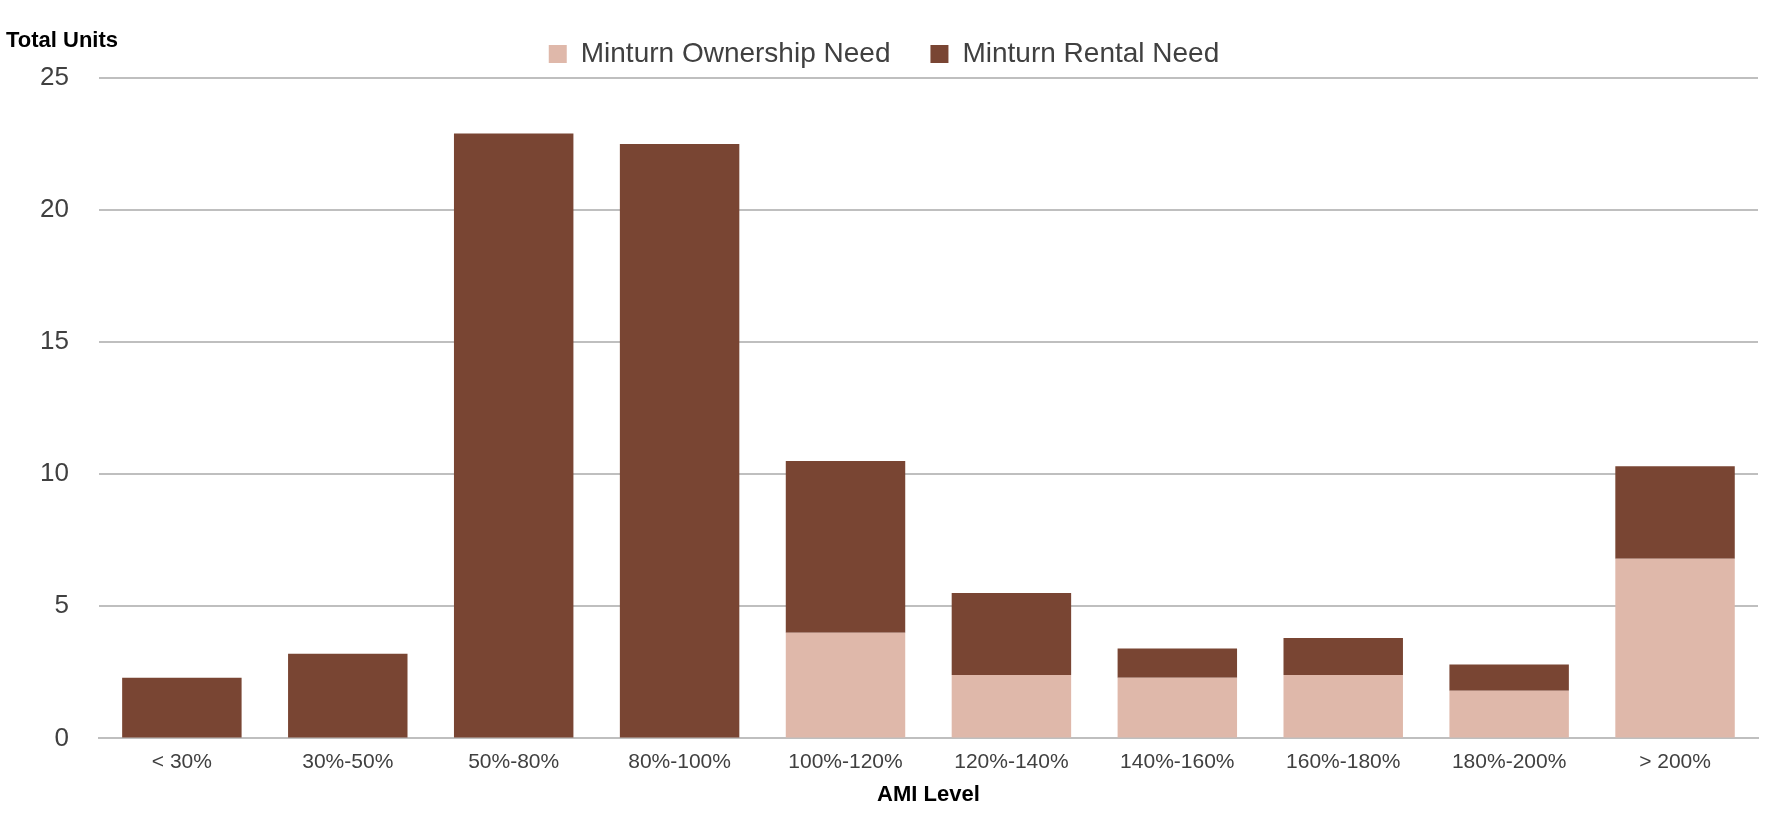  Describe the element at coordinates (181, 760) in the screenshot. I see `x-tick-label: < 30%` at that location.